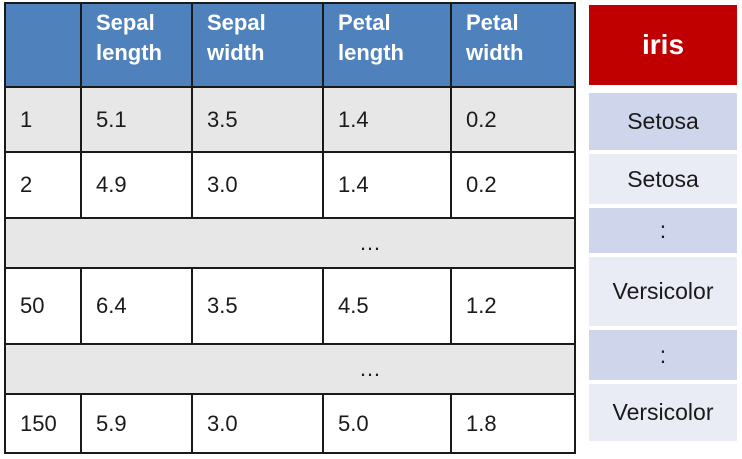  What do you see at coordinates (513, 306) in the screenshot?
I see `petal-width-cell: 1.2` at bounding box center [513, 306].